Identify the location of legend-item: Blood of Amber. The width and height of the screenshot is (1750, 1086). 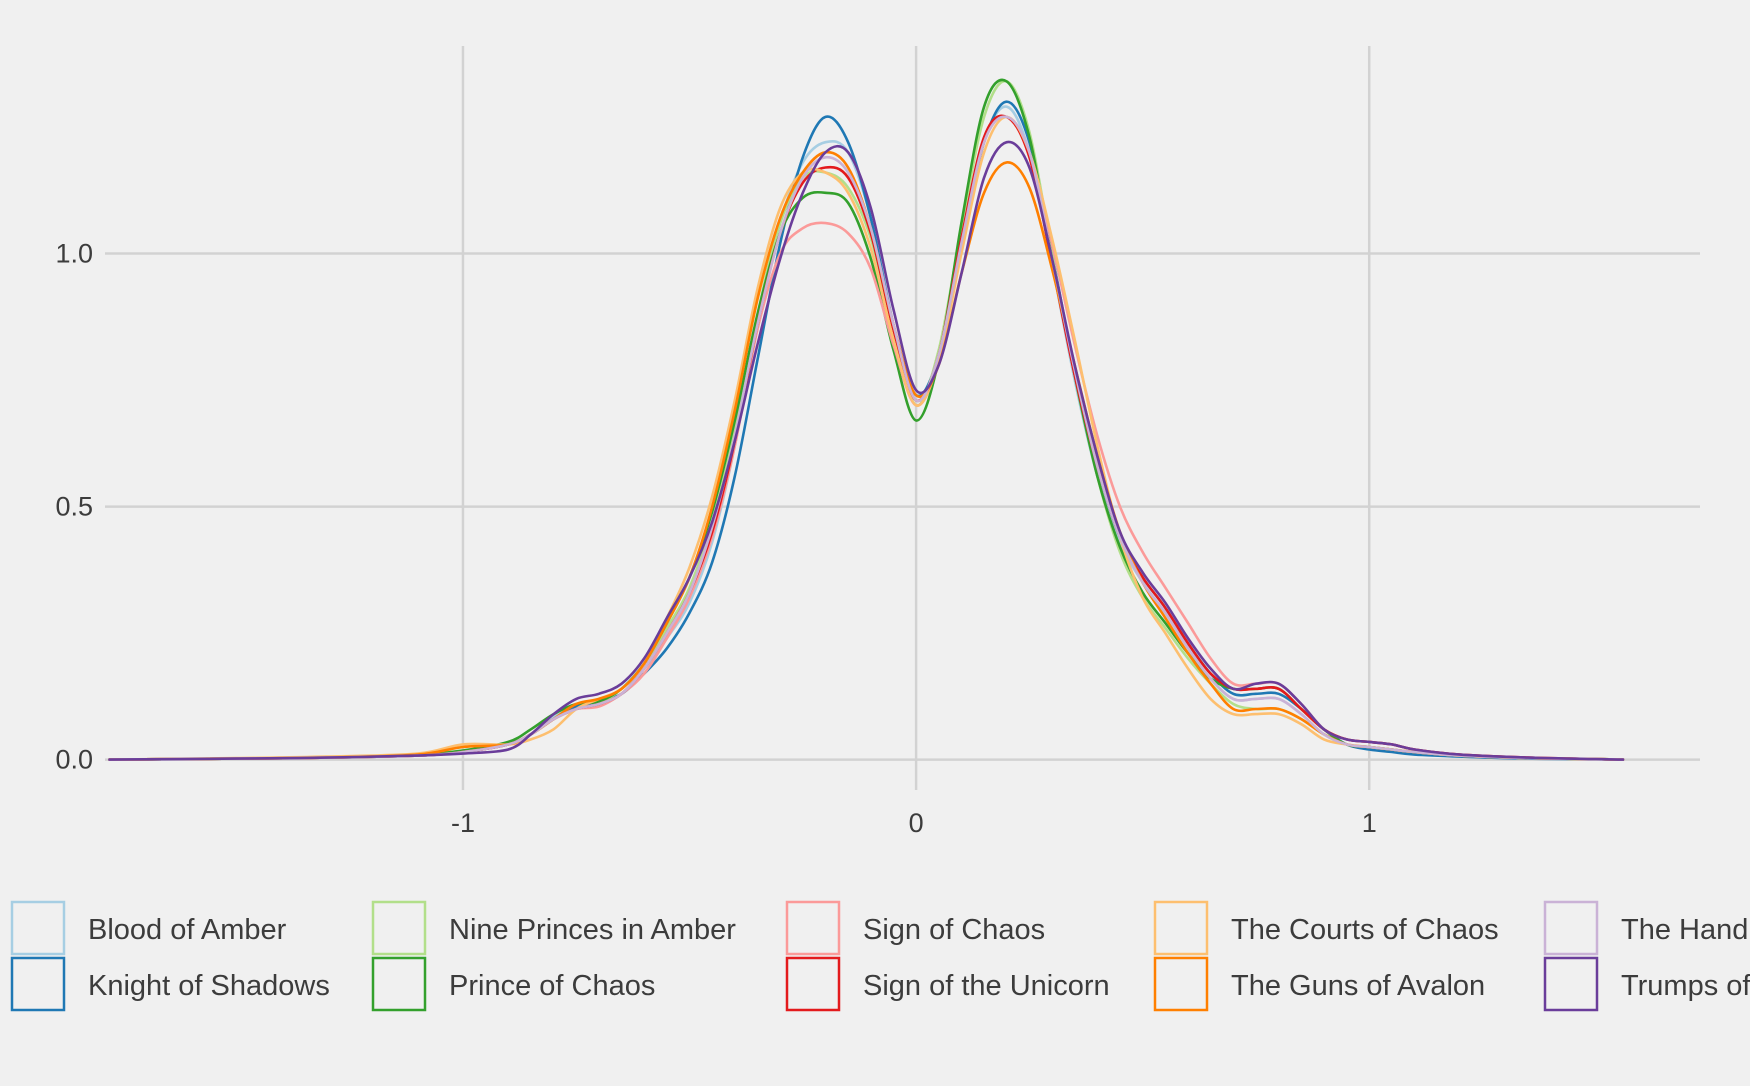
(148, 928).